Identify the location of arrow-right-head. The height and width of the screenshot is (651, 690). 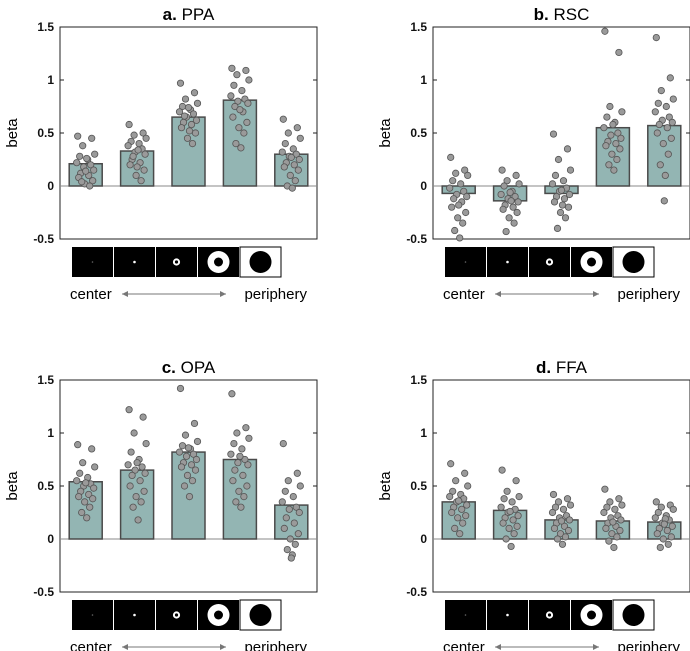
(596, 647).